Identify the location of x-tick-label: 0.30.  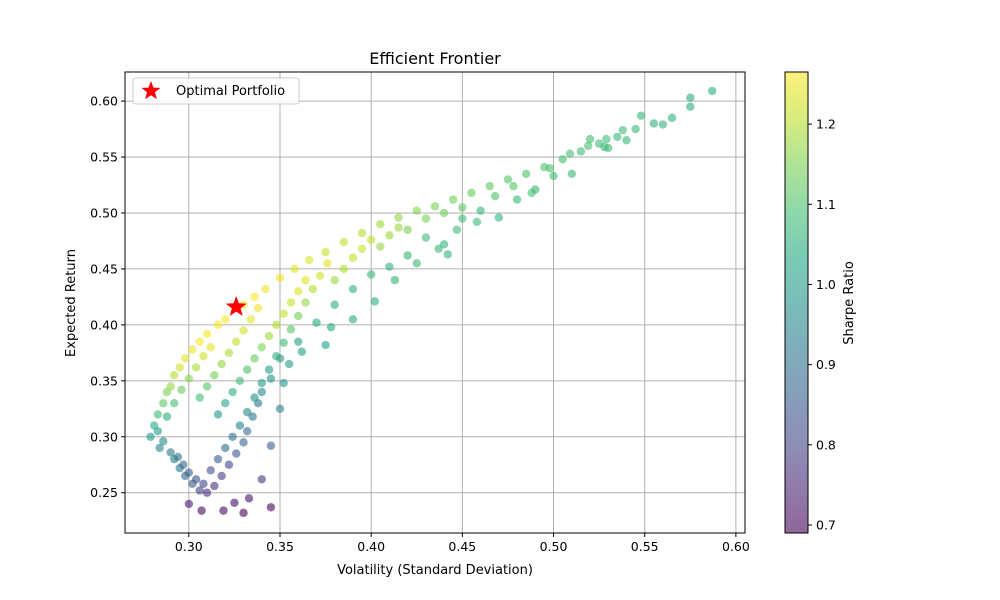
(189, 546).